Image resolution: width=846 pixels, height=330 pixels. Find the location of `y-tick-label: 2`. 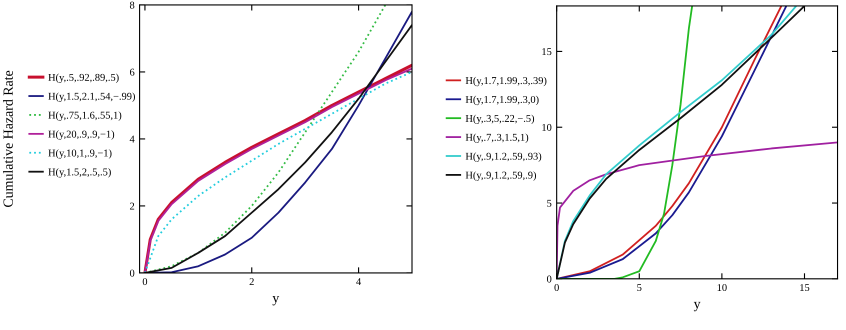

y-tick-label: 2 is located at coordinates (132, 206).